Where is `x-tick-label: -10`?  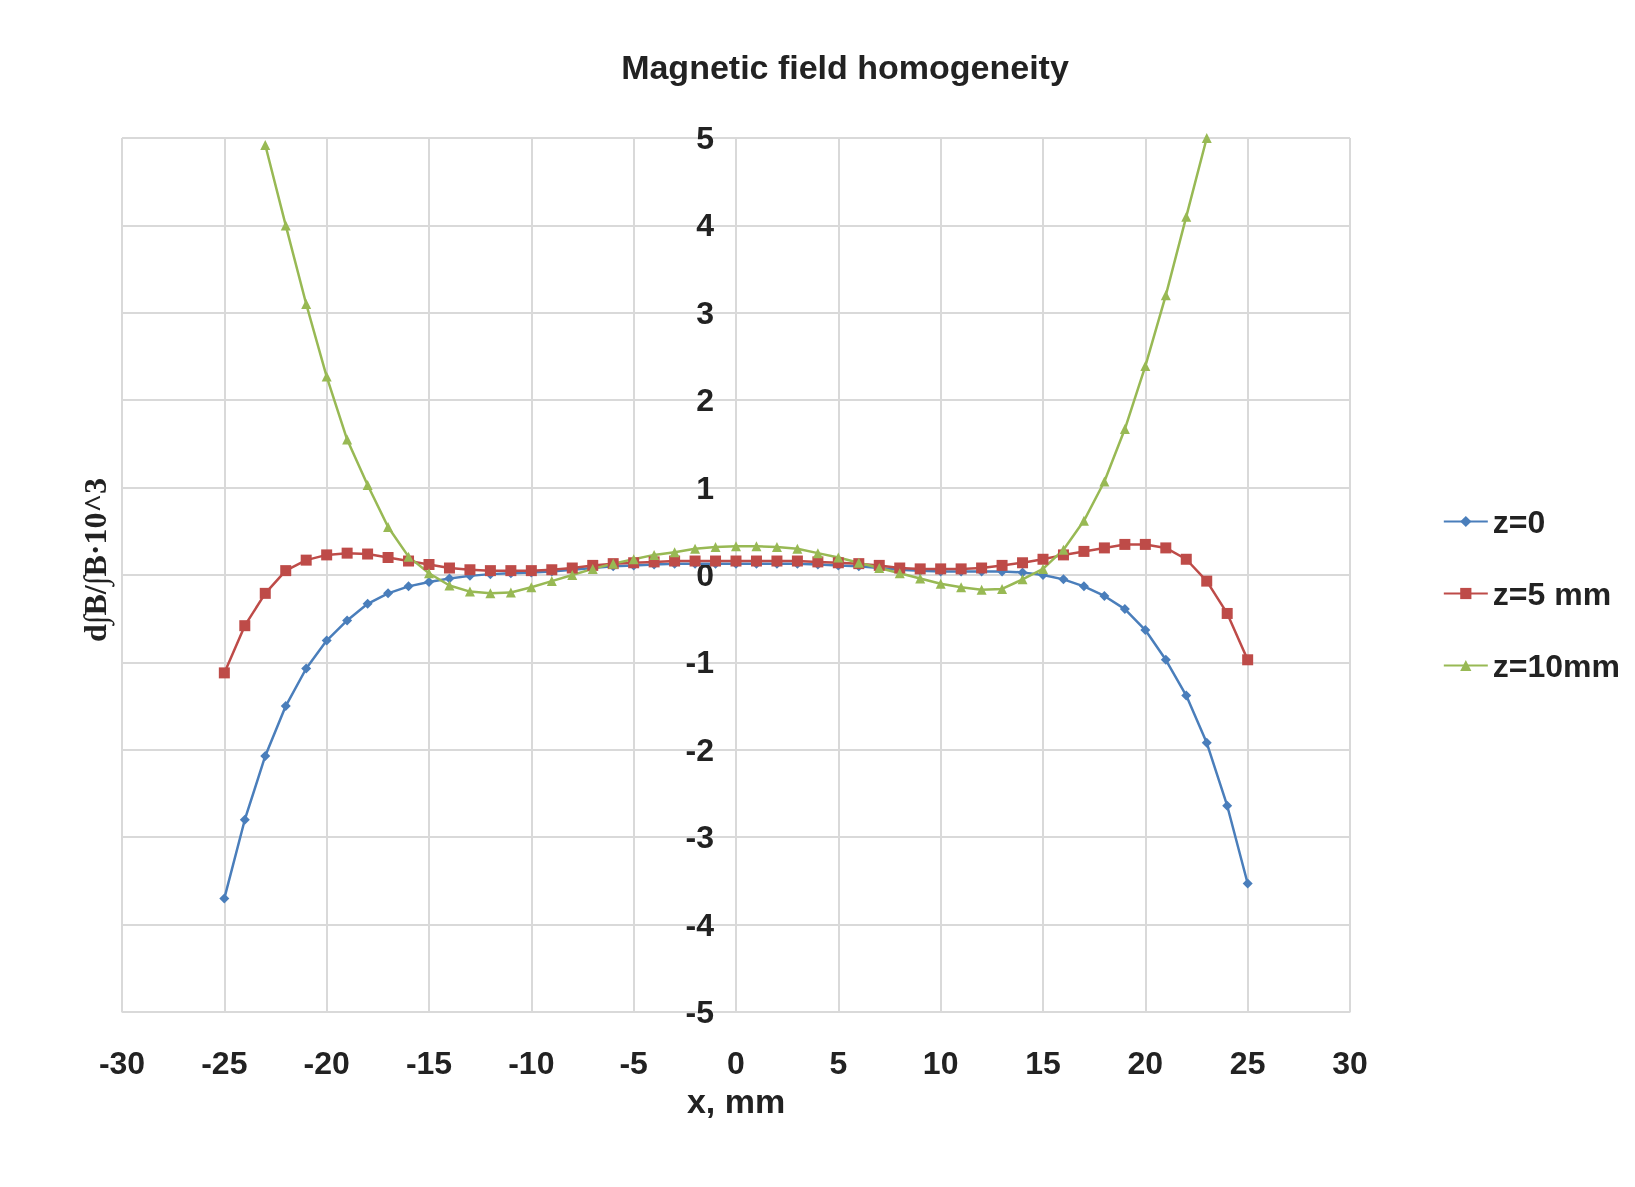 x-tick-label: -10 is located at coordinates (531, 1063).